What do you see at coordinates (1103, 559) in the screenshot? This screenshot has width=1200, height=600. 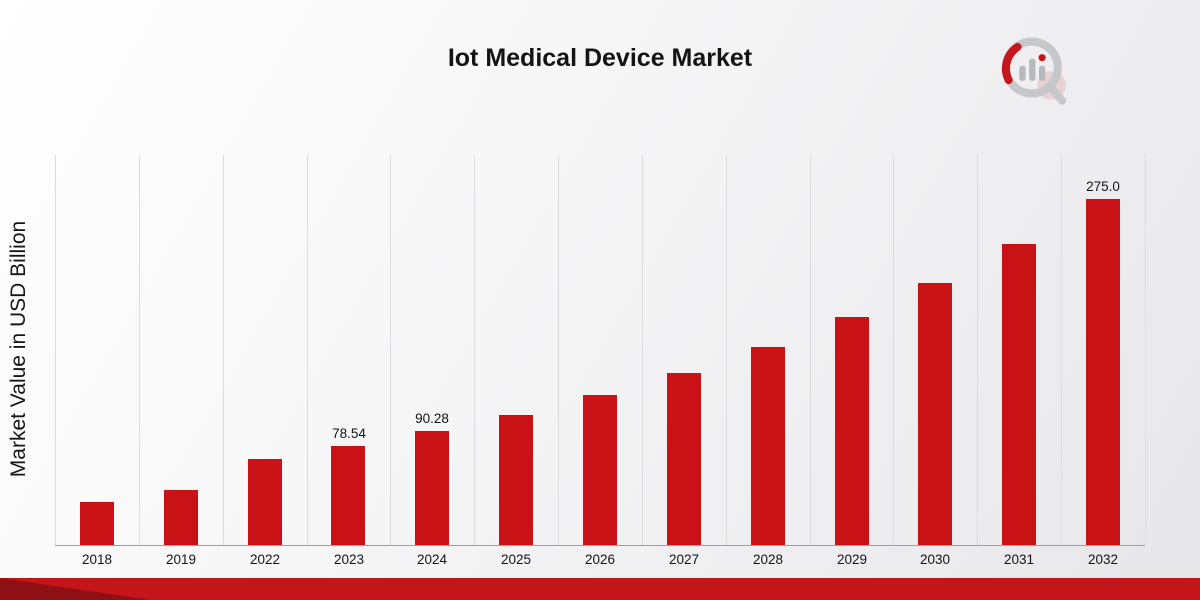 I see `x-tick-2032: 2032` at bounding box center [1103, 559].